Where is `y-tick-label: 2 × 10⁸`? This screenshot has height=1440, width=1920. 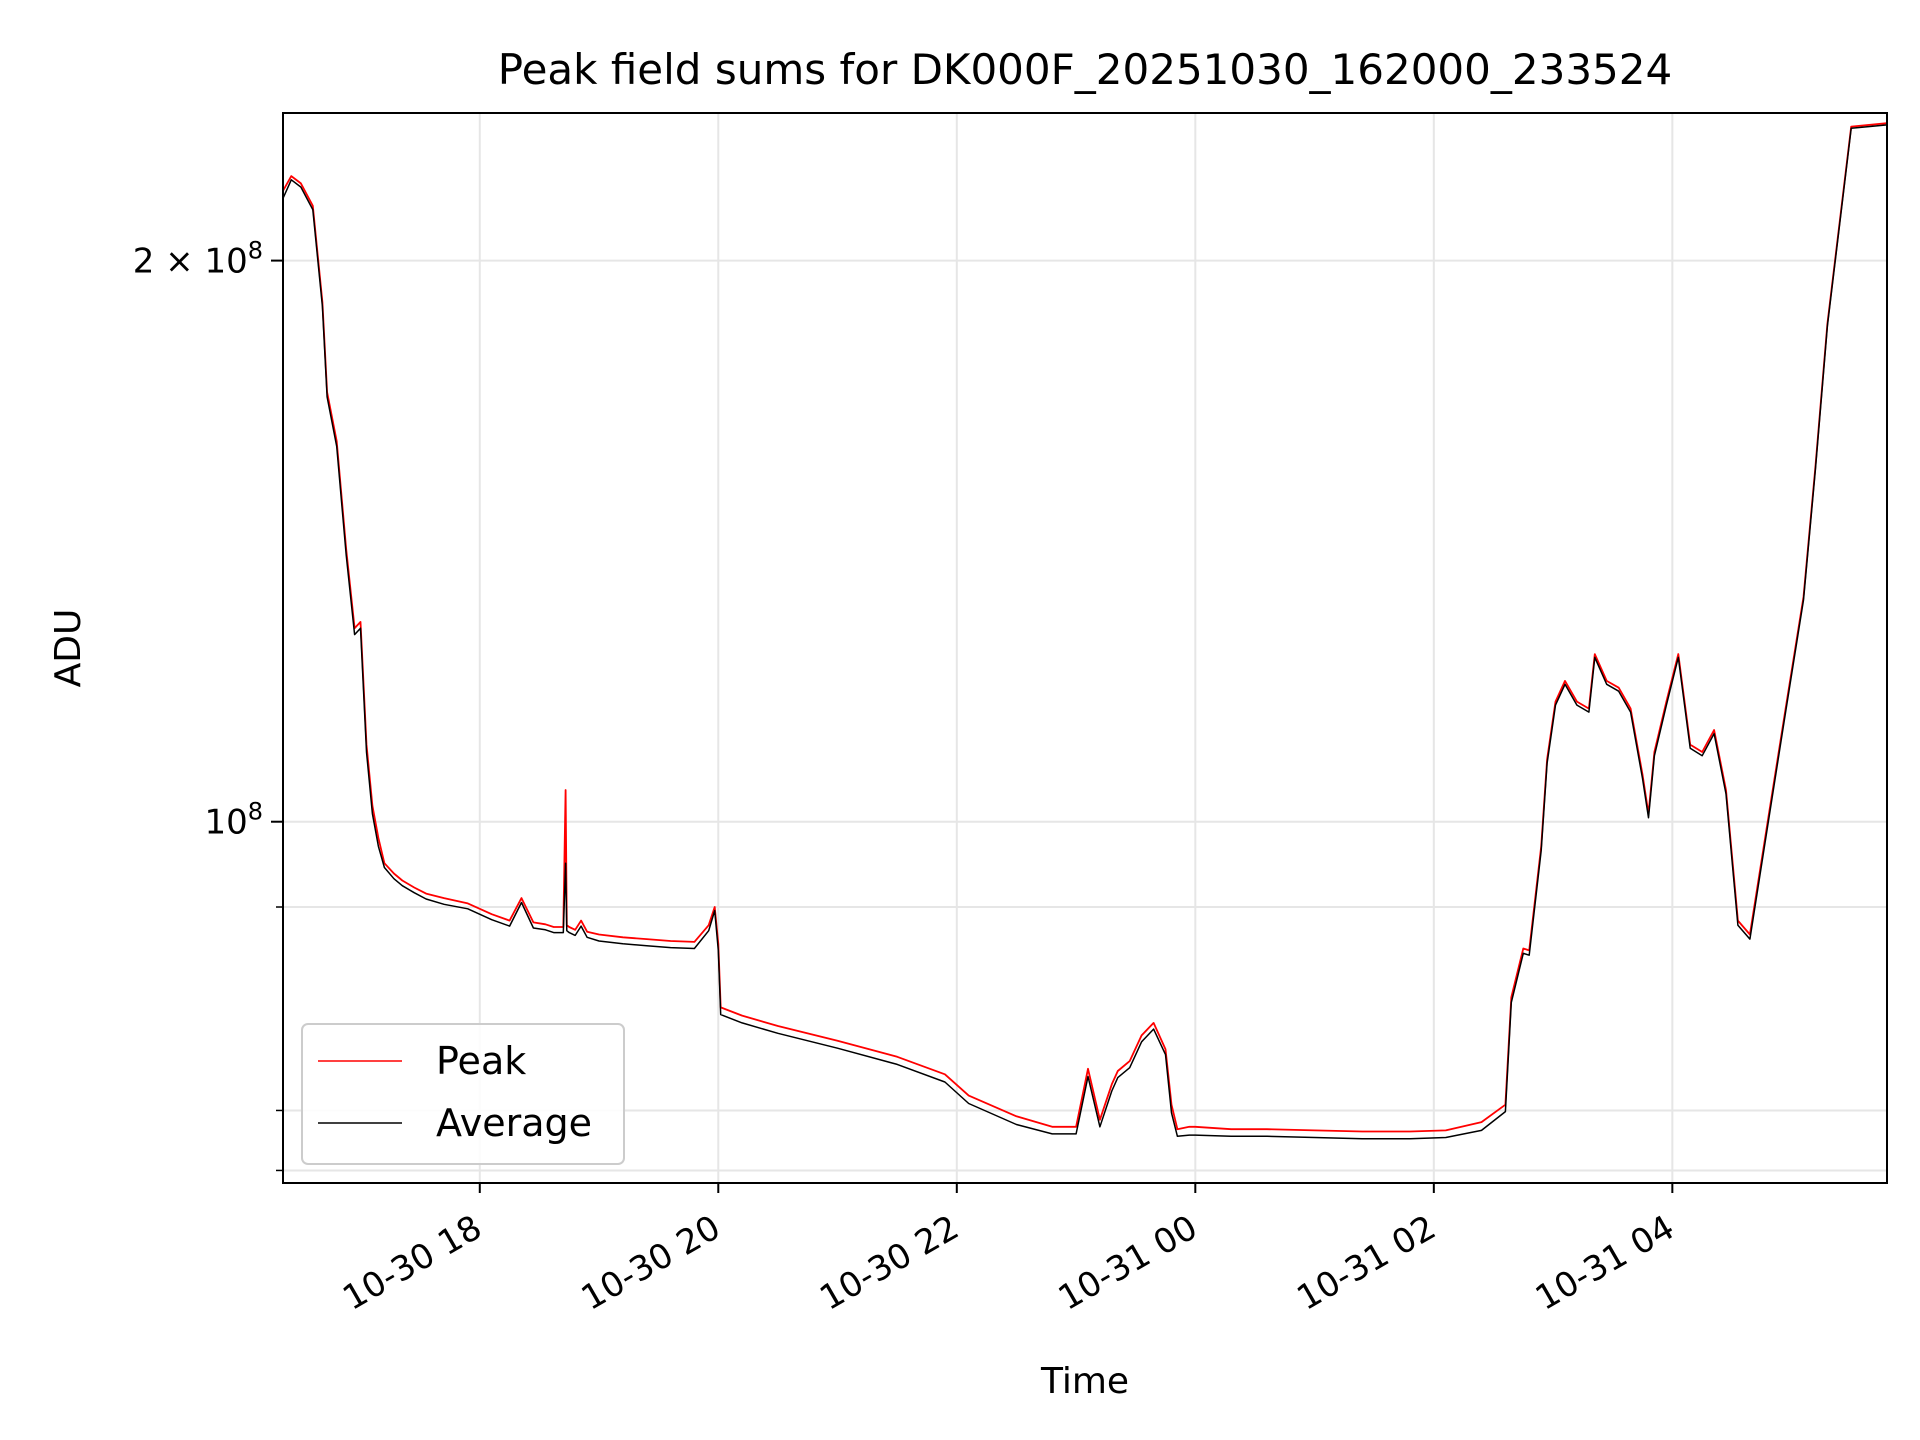
y-tick-label: 2 × 10⁸ is located at coordinates (198, 259).